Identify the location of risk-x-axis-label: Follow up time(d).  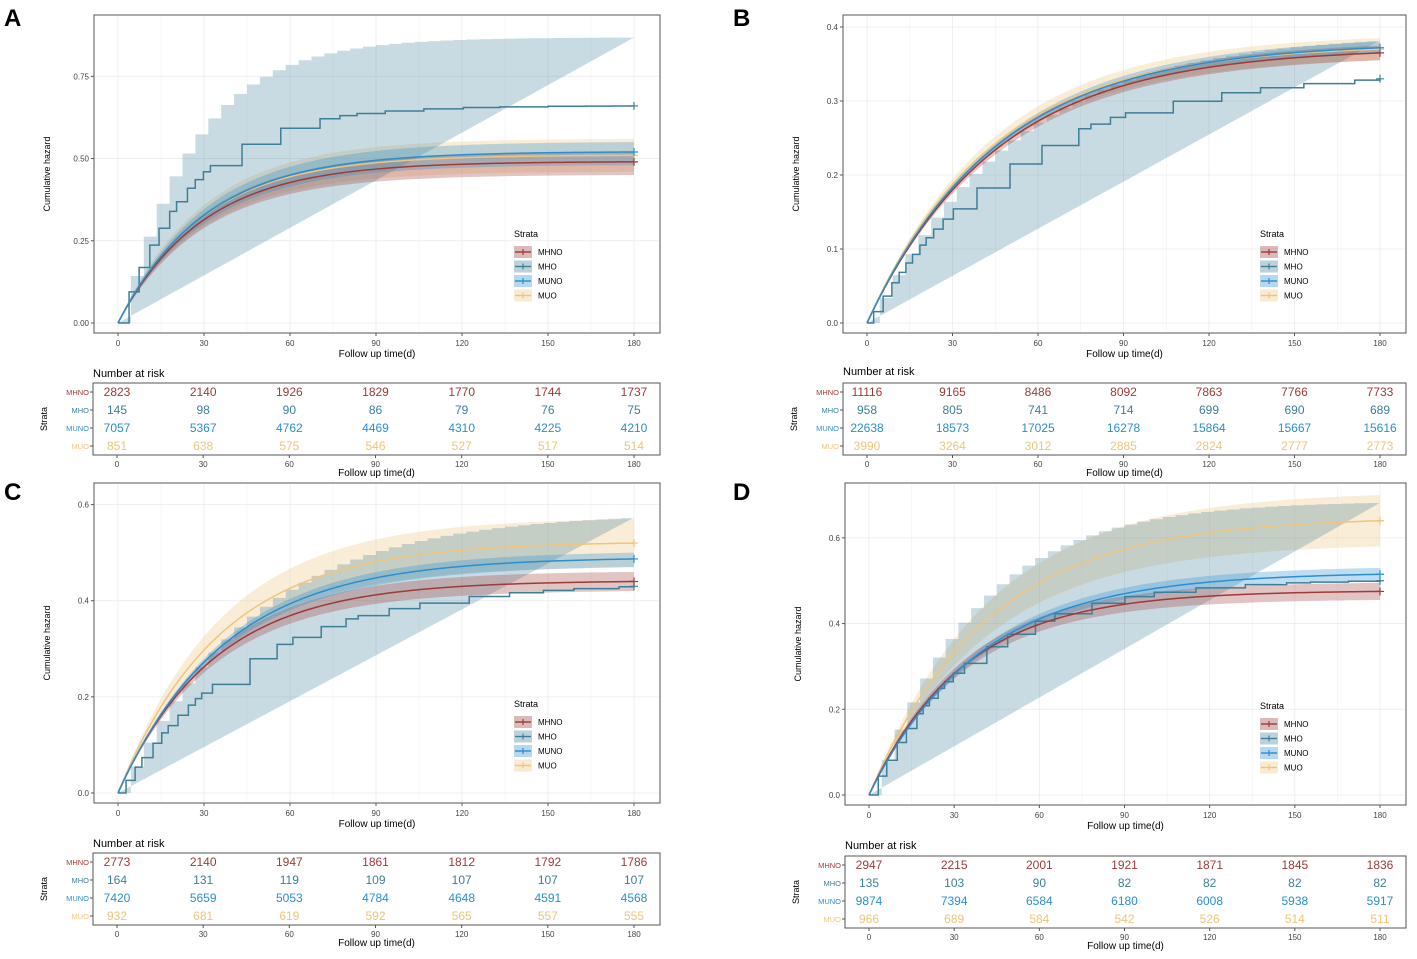
(376, 943).